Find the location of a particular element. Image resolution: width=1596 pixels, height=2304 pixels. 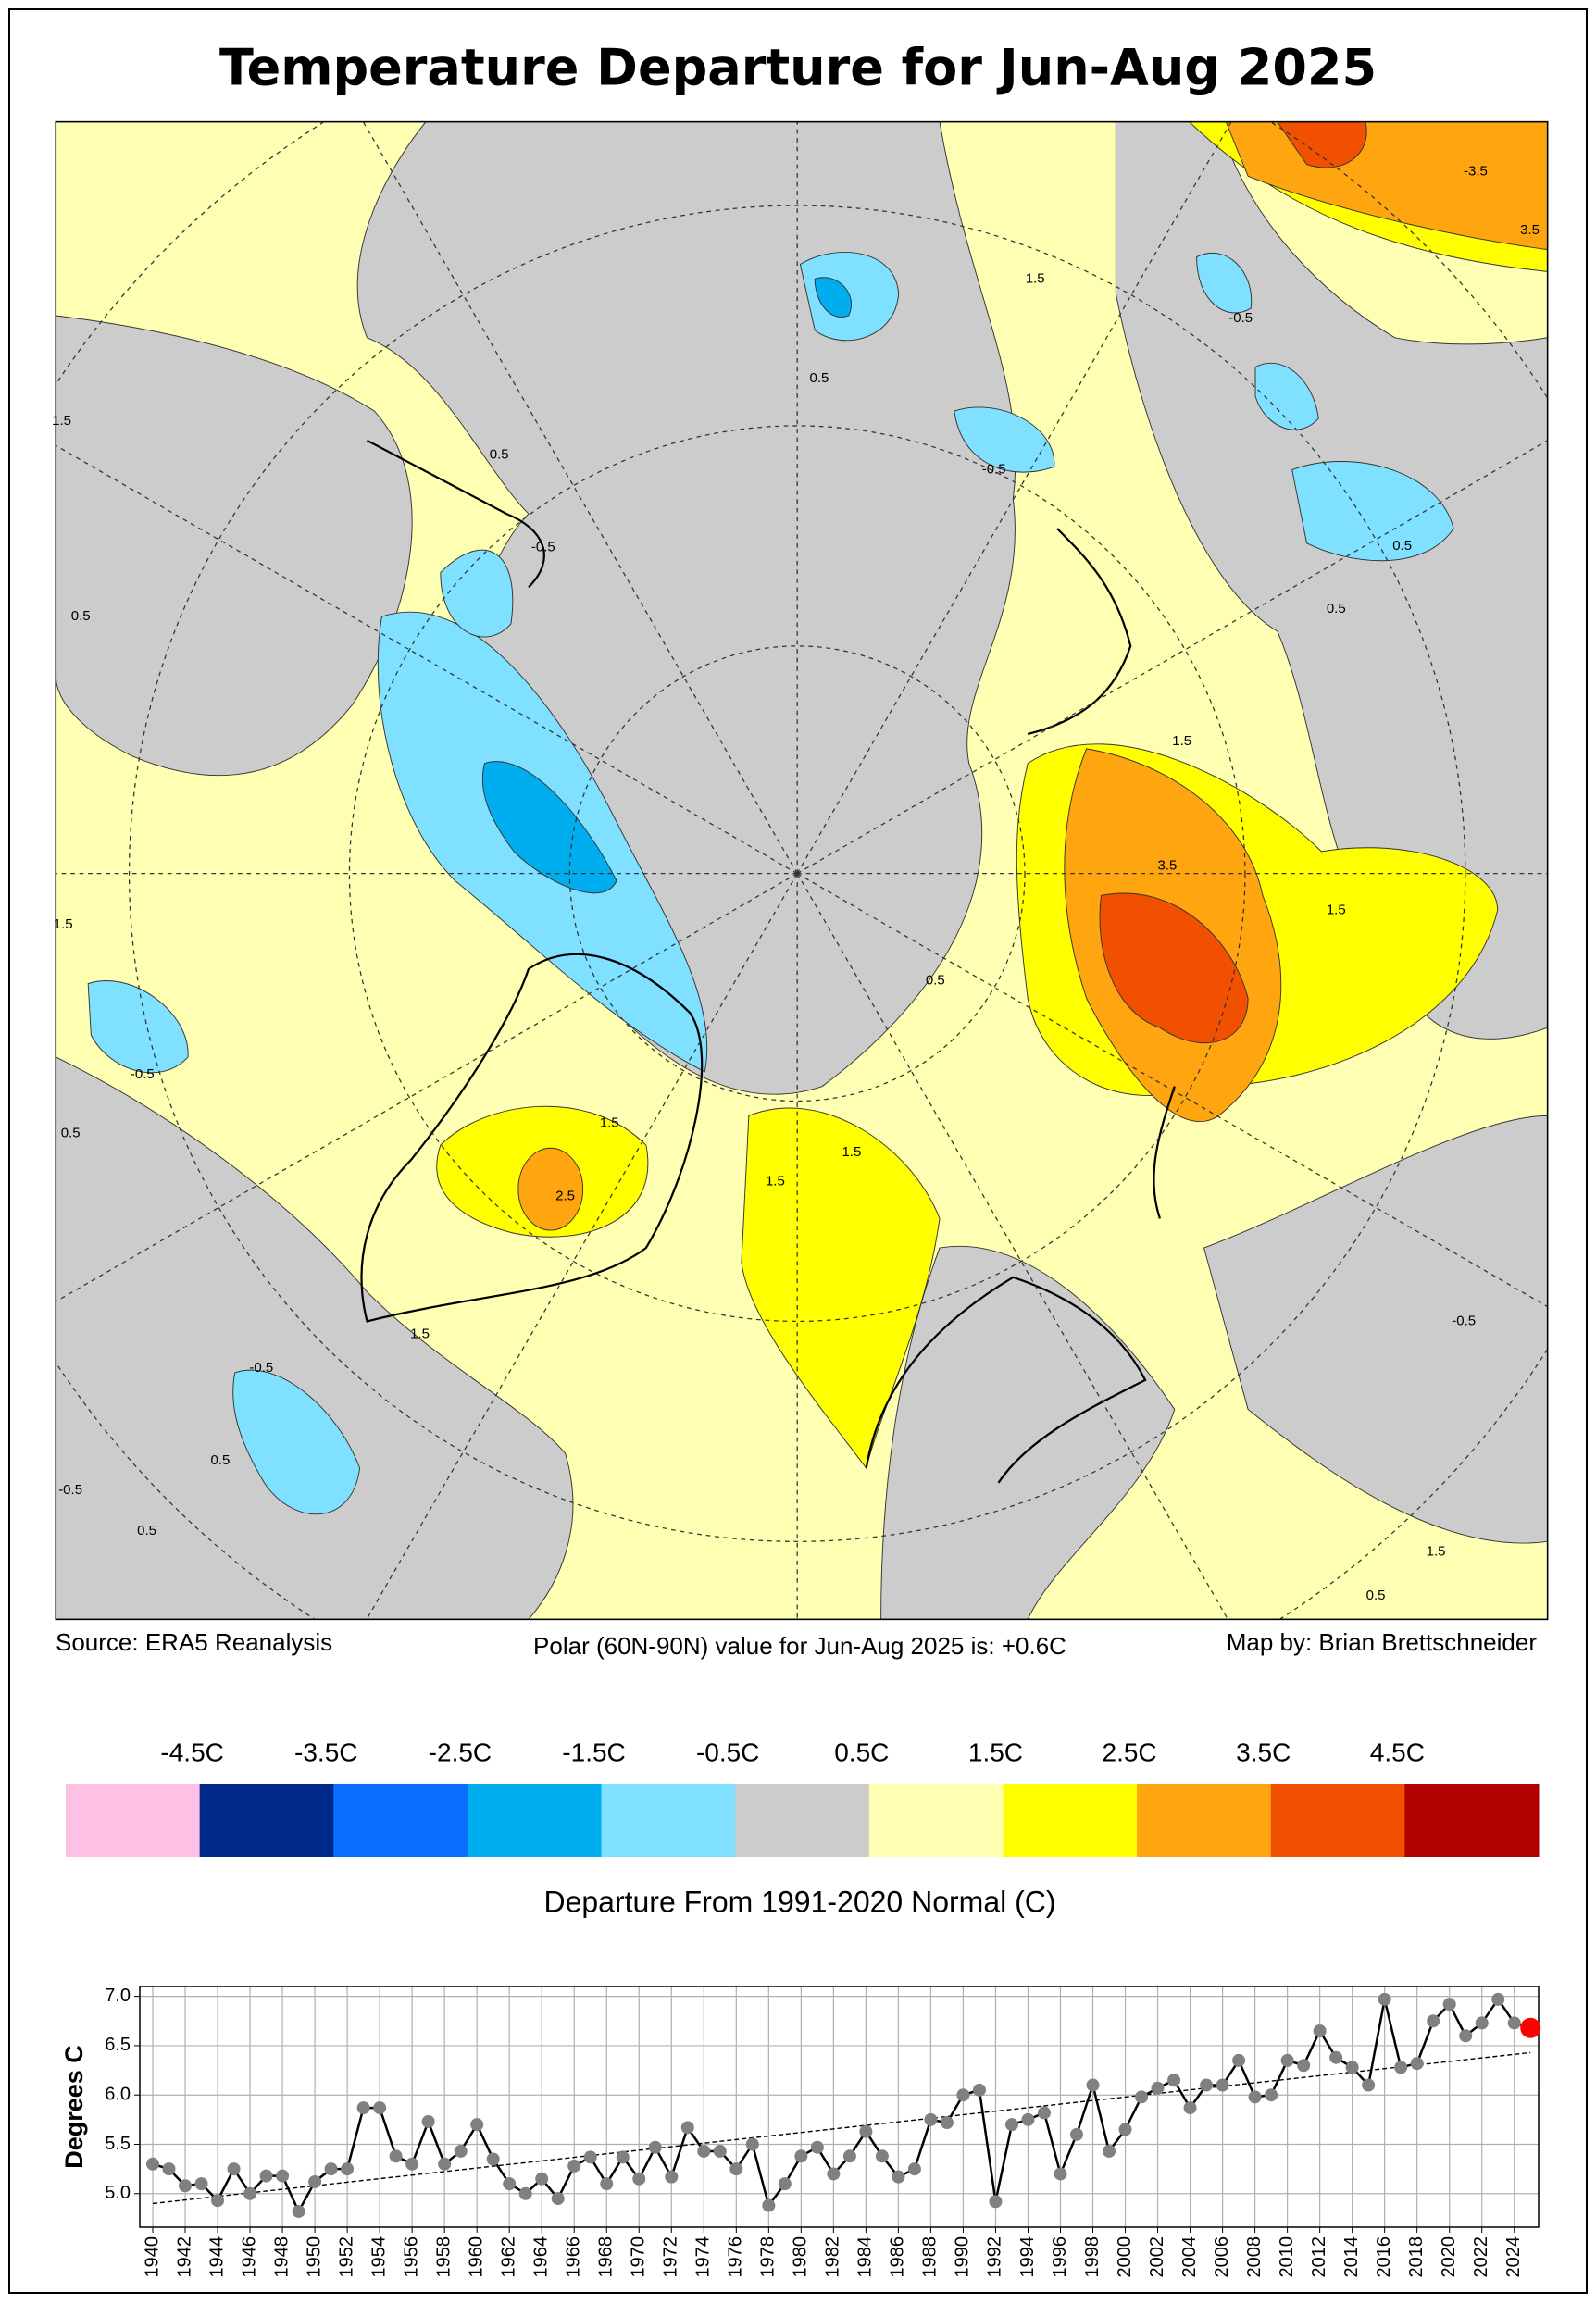

x-tick-label: 1950 is located at coordinates (314, 2257).